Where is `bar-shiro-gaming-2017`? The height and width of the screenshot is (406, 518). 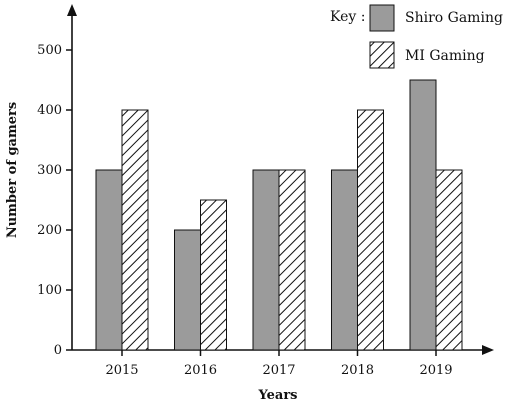 bar-shiro-gaming-2017 is located at coordinates (266, 260).